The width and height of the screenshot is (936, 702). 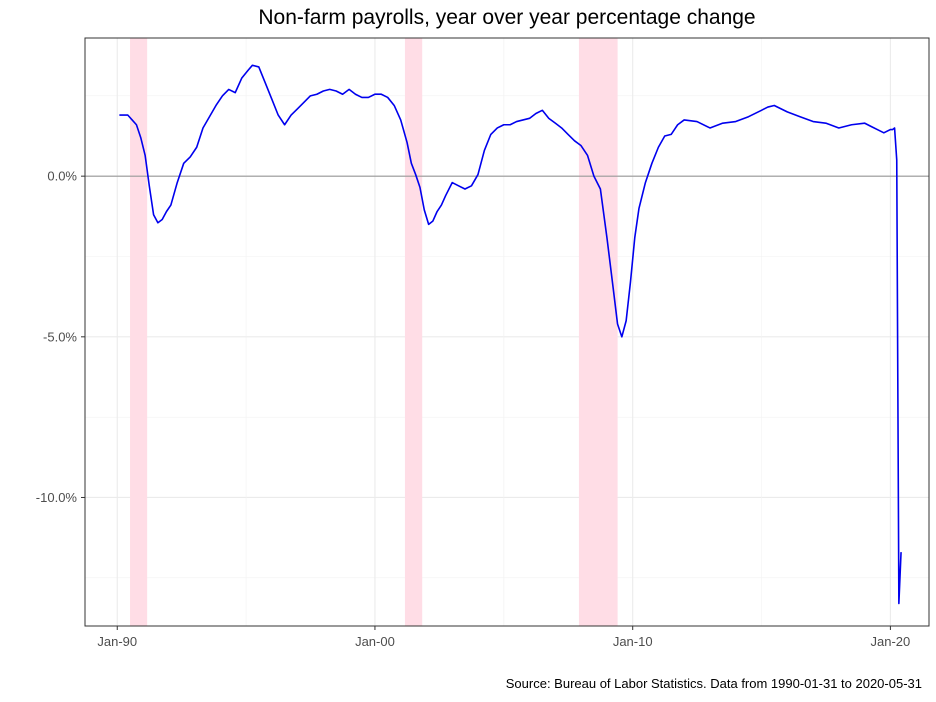 I want to click on y-axis: 0.0% -5.0% -10.0%, so click(x=60, y=337).